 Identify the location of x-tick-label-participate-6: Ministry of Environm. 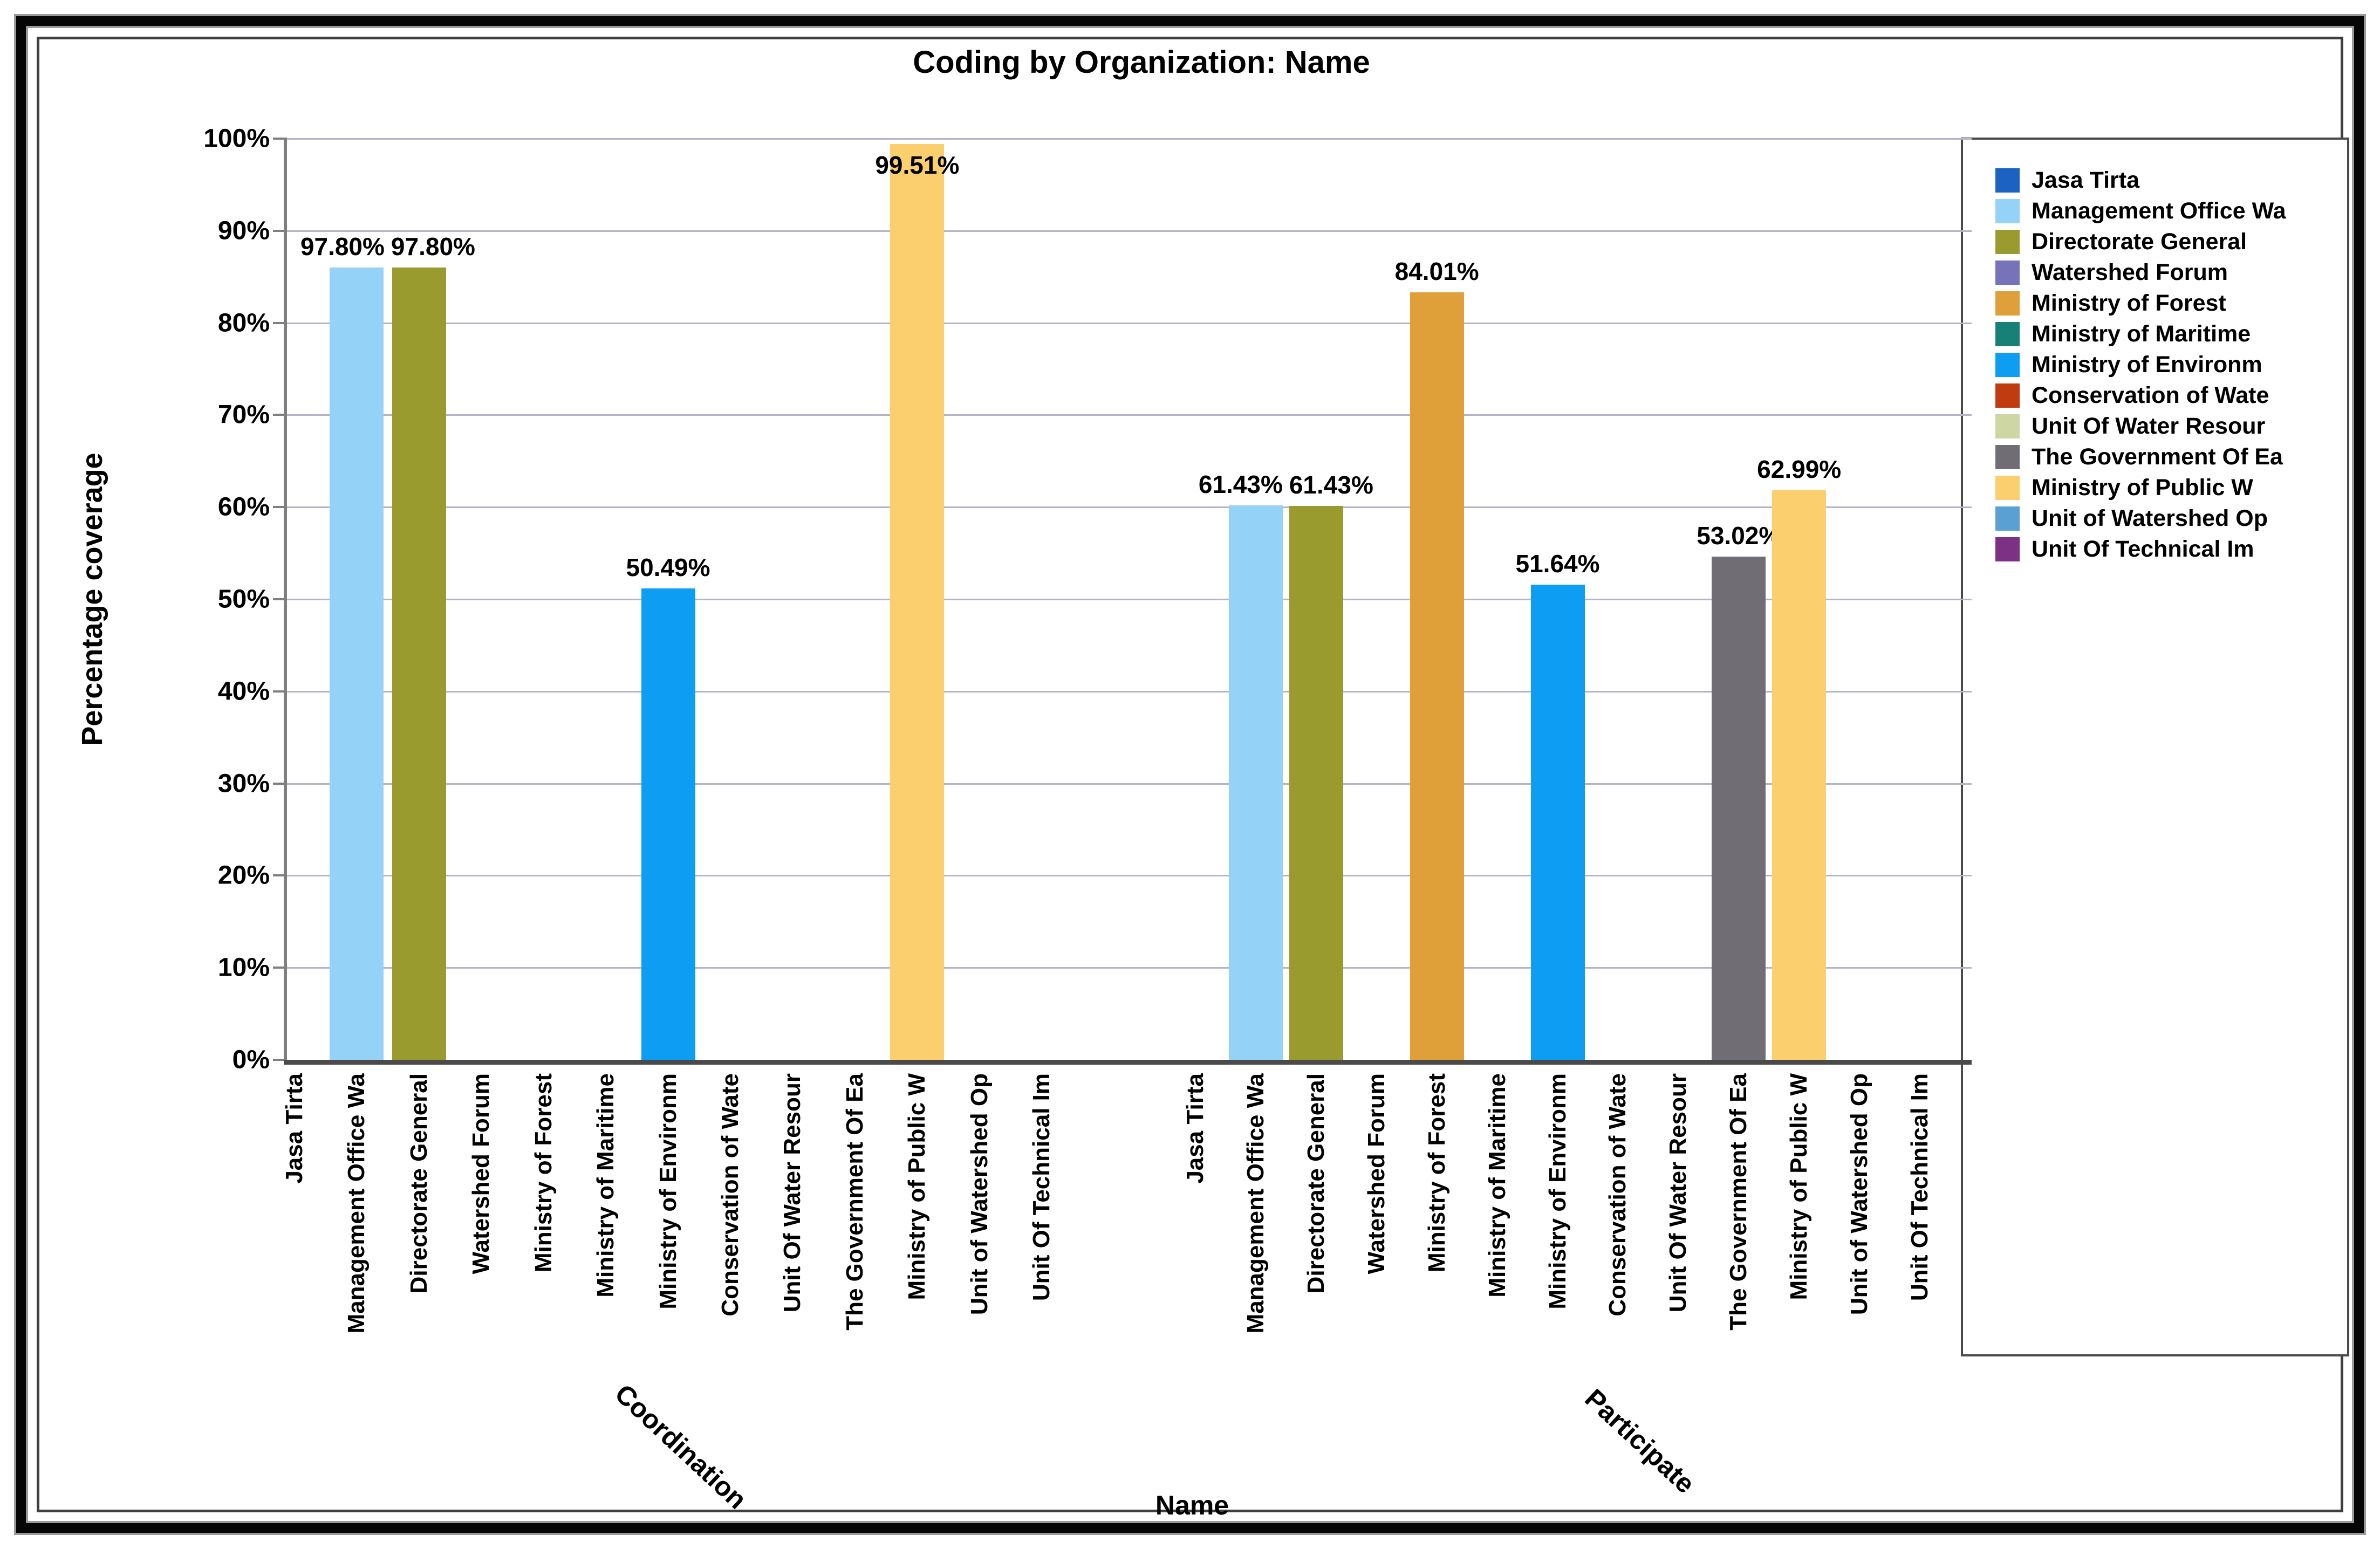
(1557, 1191).